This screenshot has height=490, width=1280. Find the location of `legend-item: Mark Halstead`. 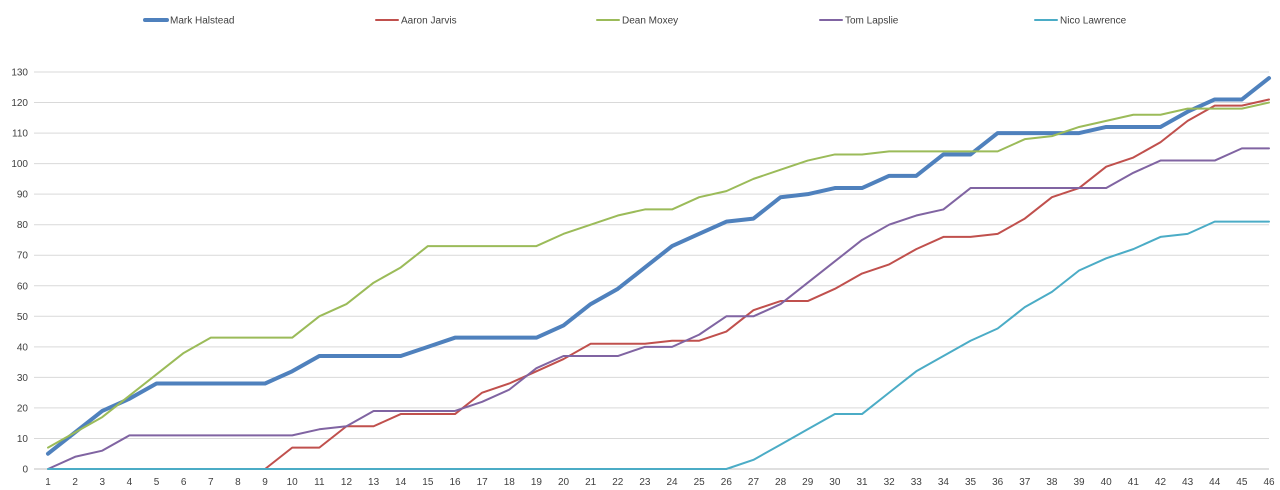

legend-item: Mark Halstead is located at coordinates (188, 21).